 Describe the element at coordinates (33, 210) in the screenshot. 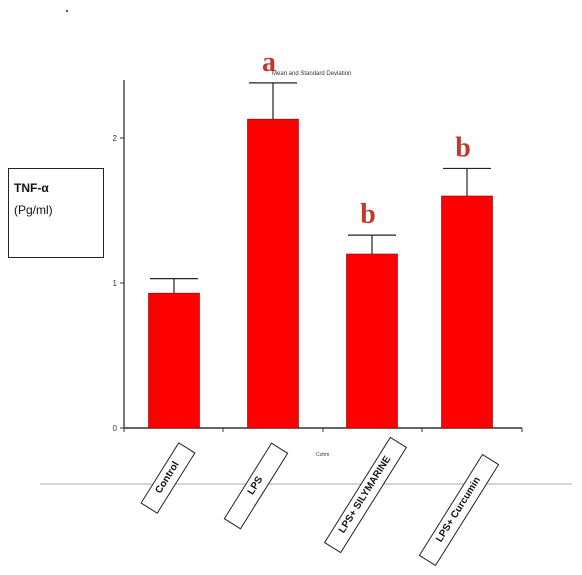

I see `y-axis-label-line2: (Pg/ml)` at that location.